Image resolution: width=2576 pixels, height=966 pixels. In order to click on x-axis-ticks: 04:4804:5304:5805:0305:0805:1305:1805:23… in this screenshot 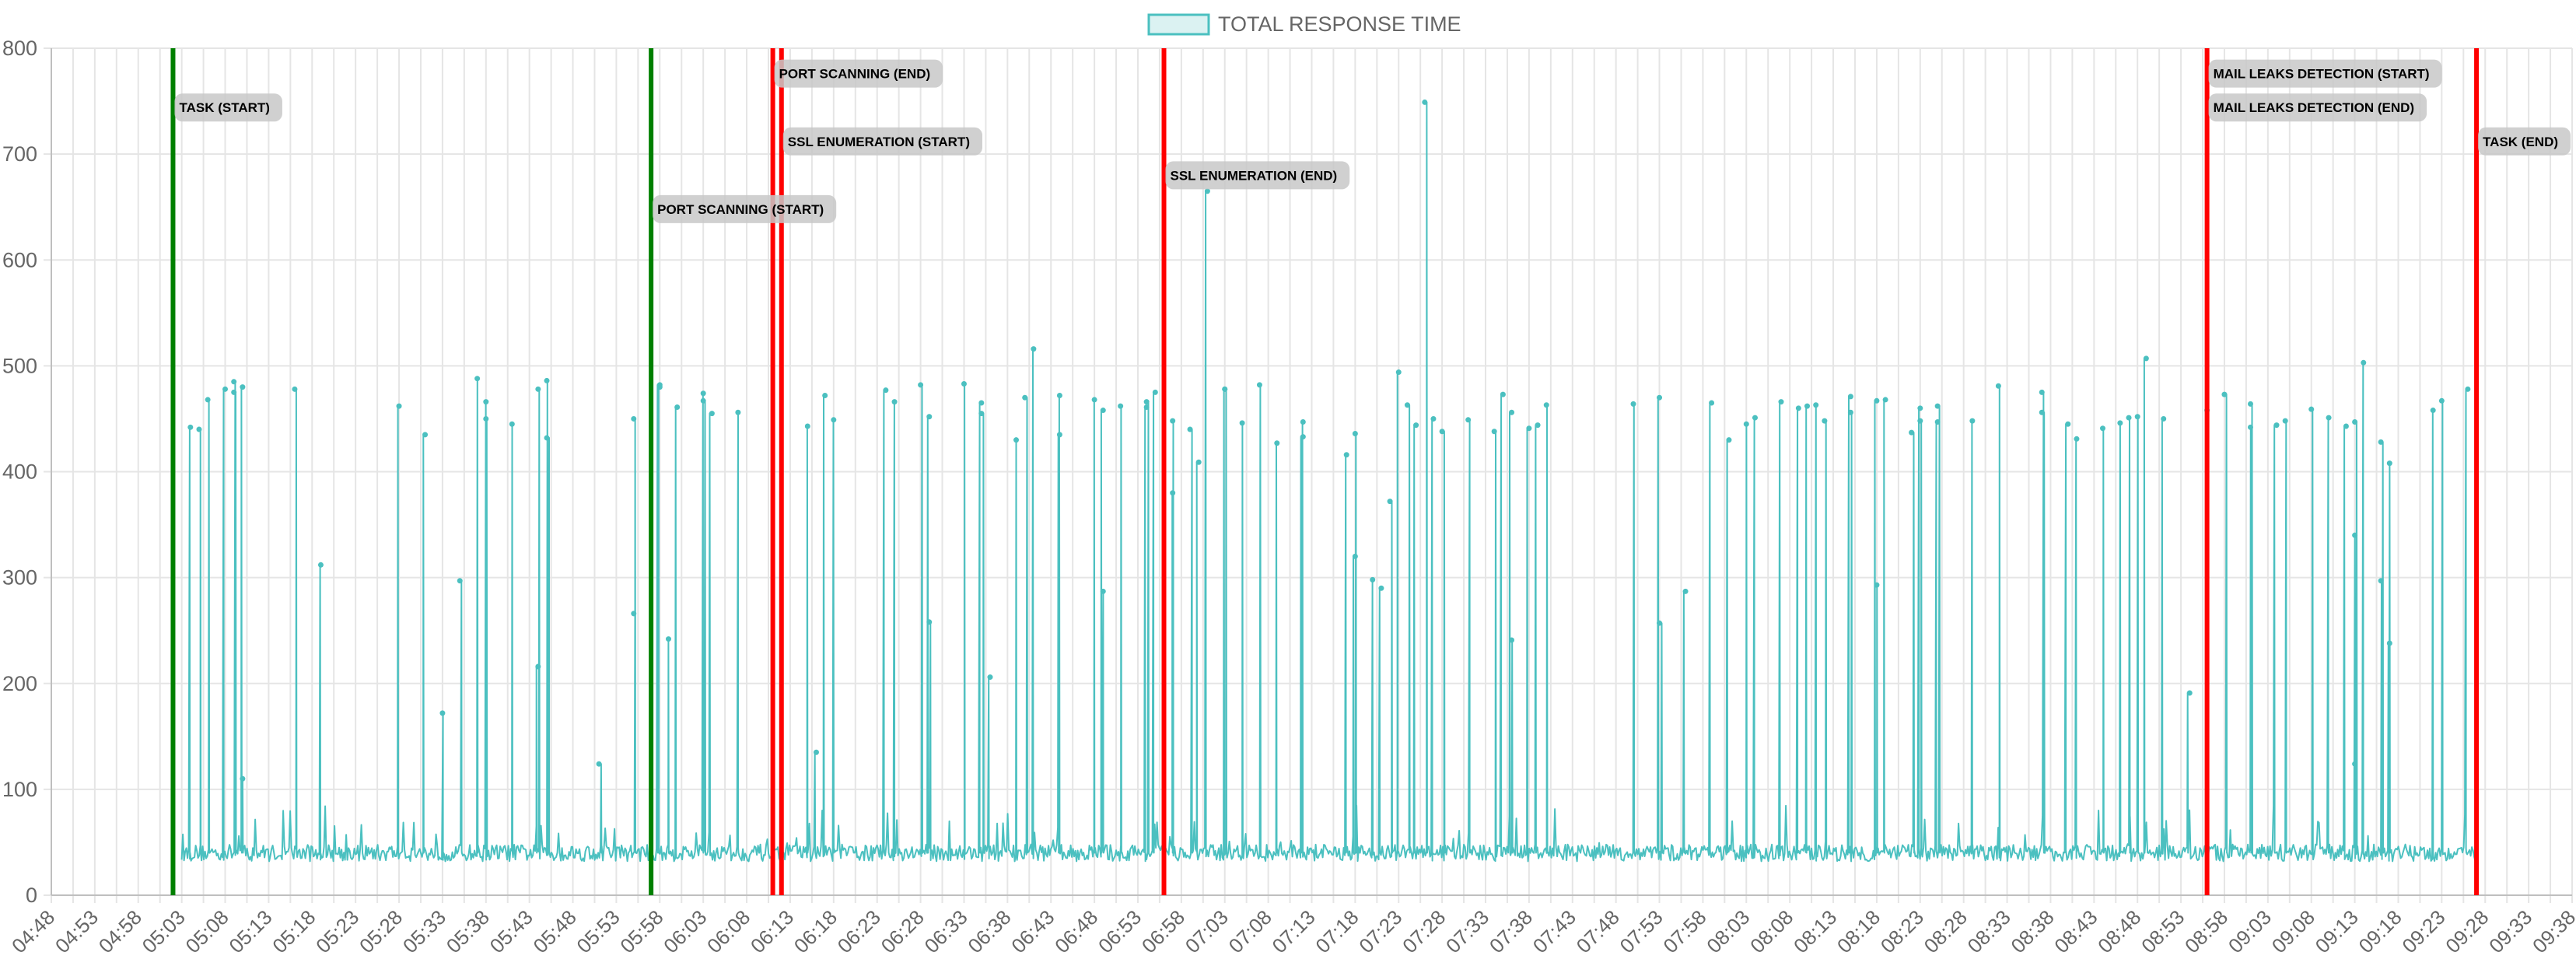, I will do `click(1292, 931)`.